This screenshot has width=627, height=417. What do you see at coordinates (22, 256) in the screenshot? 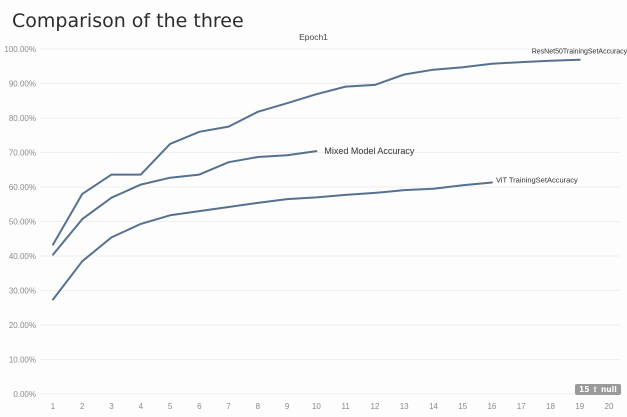
I see `y-tick-label: 40.00%` at bounding box center [22, 256].